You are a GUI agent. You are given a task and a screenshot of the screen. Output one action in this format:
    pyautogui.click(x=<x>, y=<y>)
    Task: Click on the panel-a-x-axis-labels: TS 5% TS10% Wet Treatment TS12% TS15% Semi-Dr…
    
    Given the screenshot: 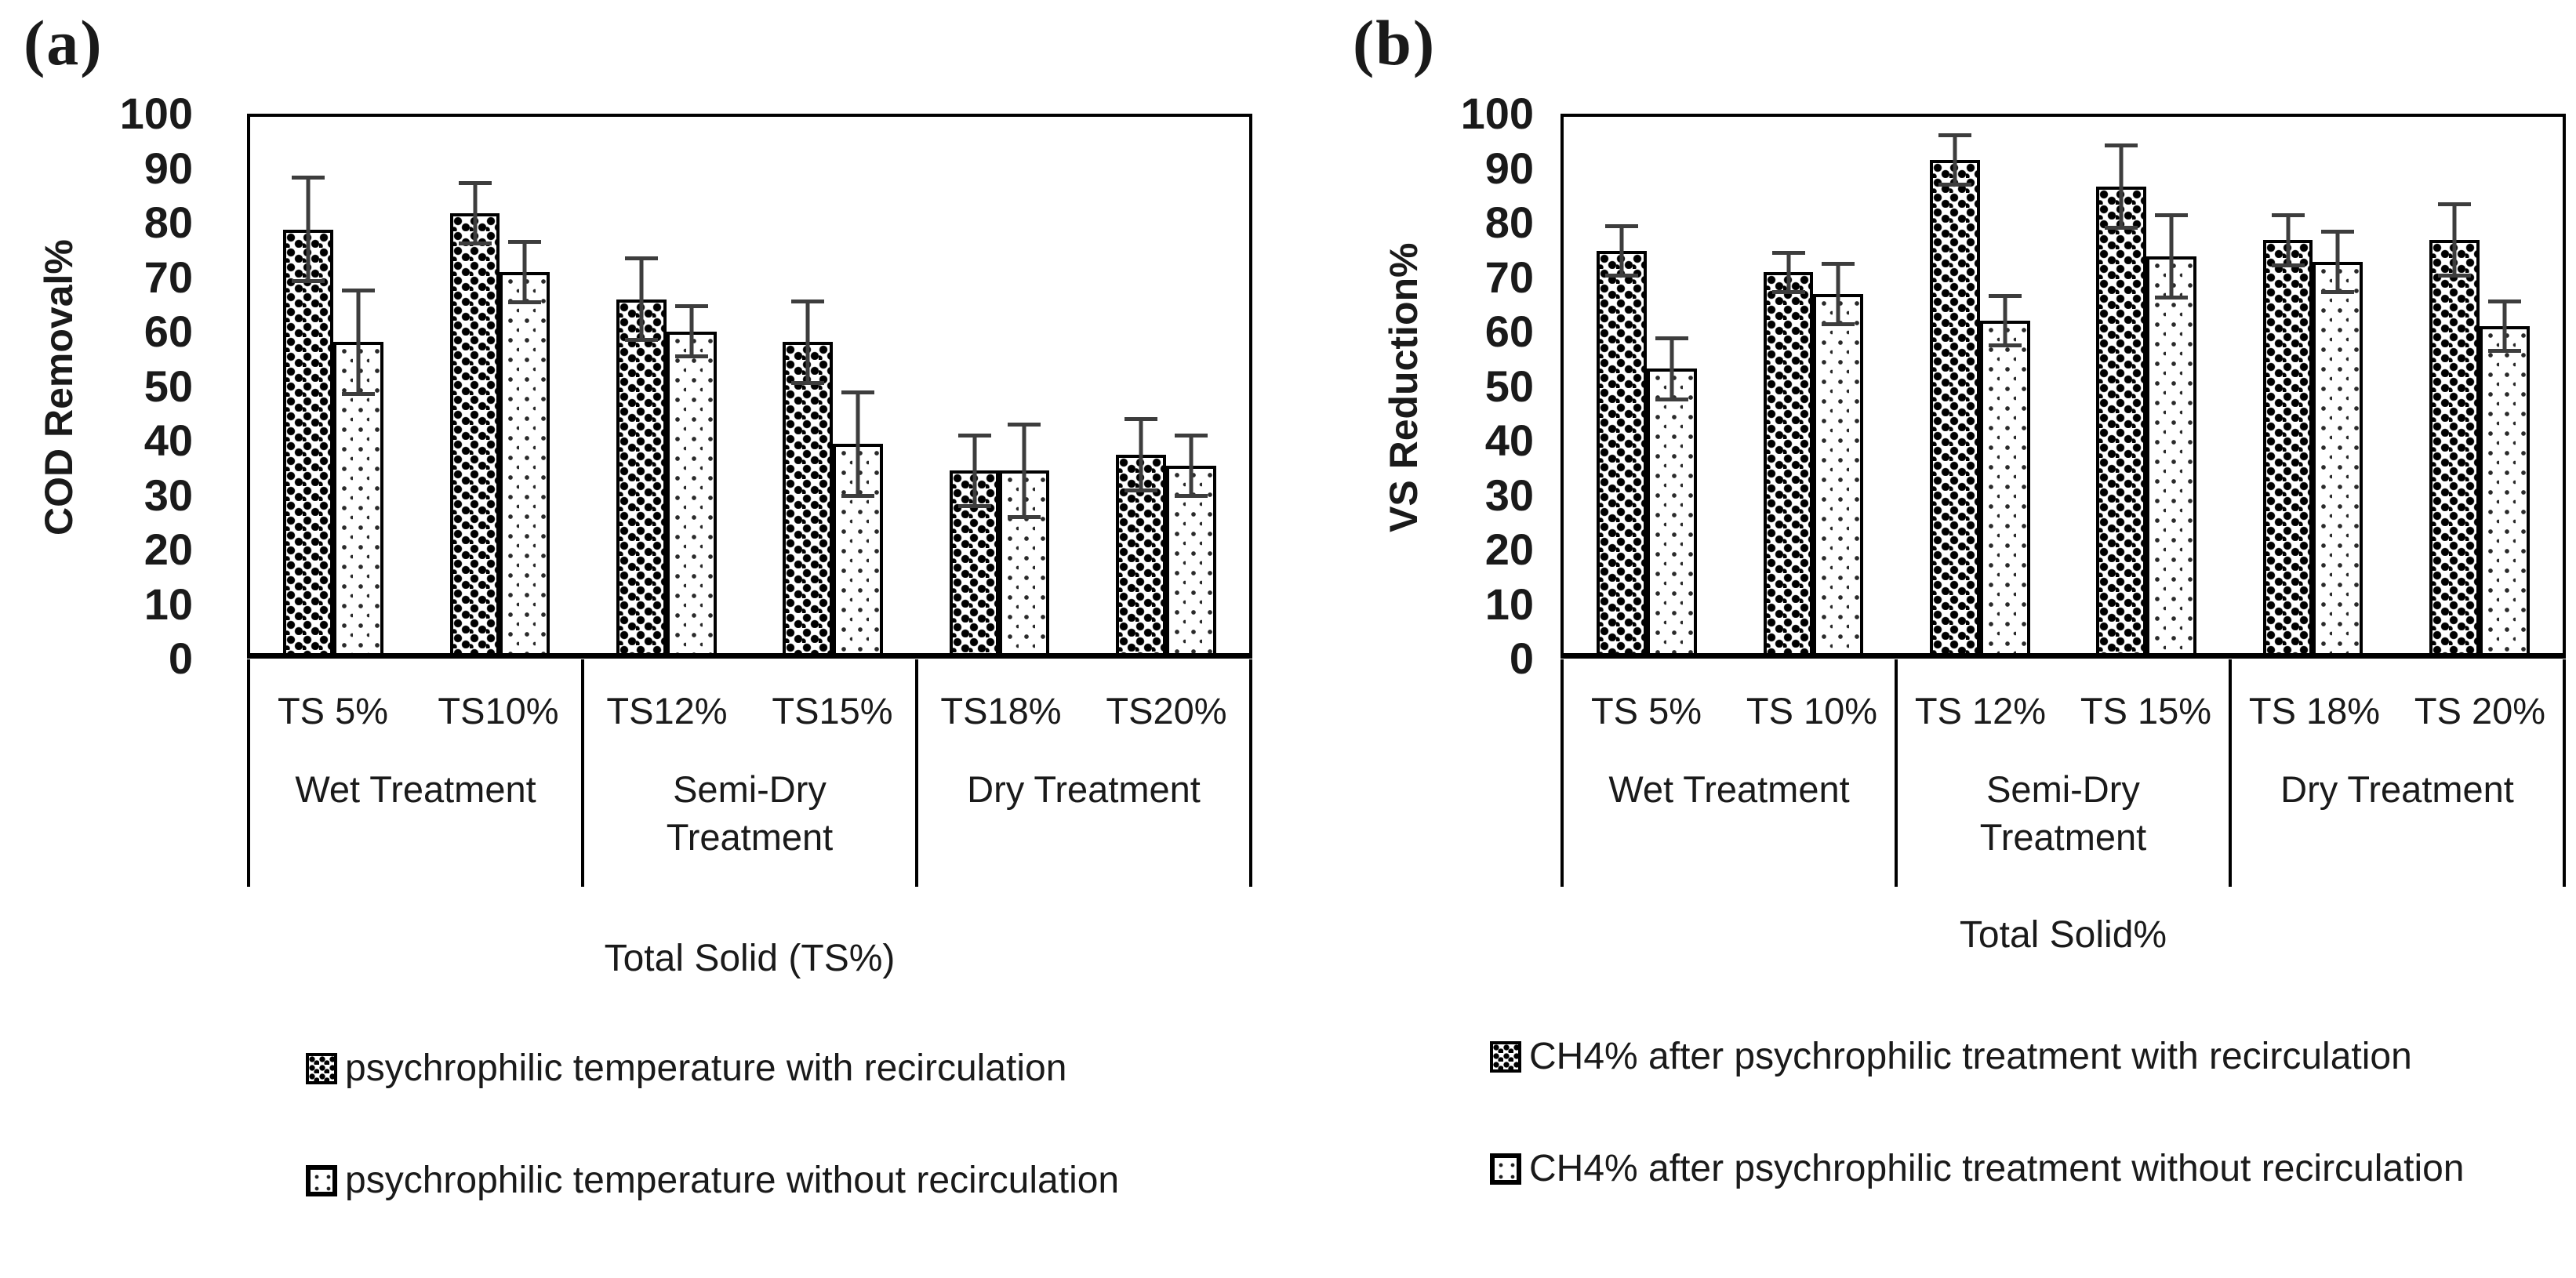 What is the action you would take?
    pyautogui.click(x=749, y=773)
    